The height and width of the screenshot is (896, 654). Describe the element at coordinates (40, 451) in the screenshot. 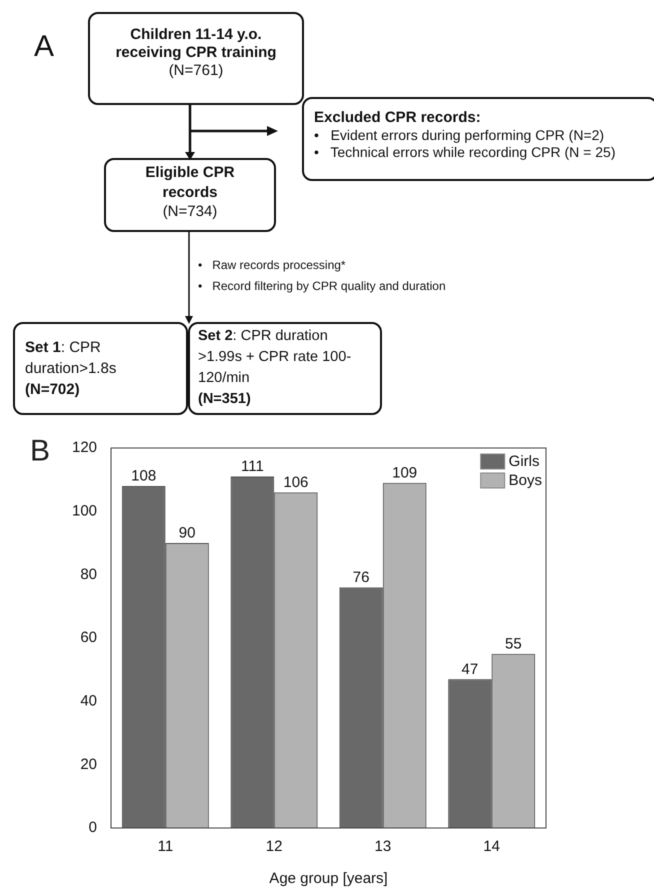

I see `text: B` at that location.